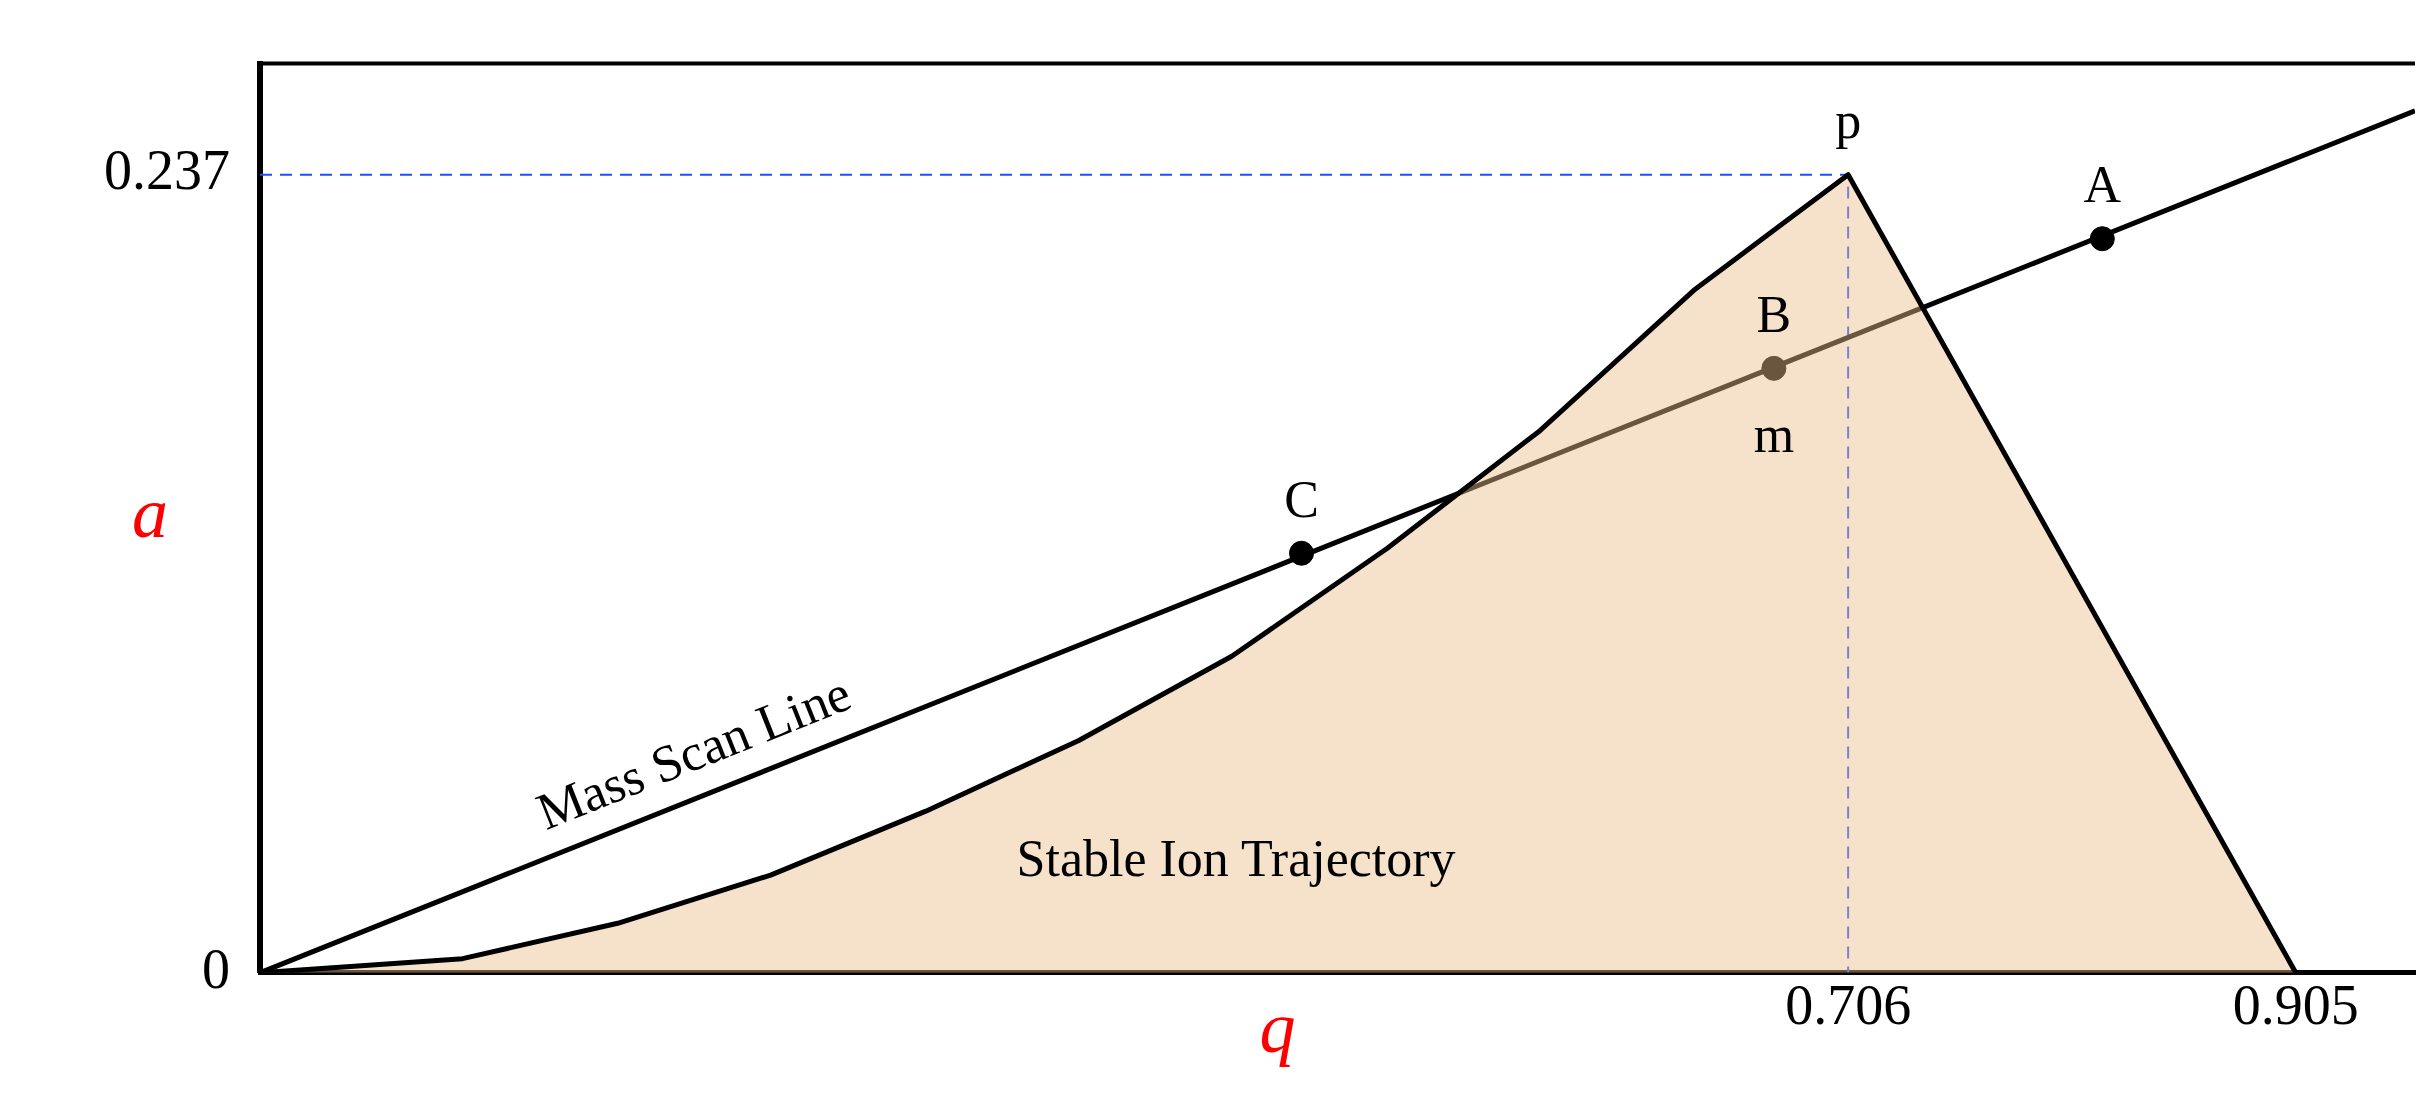 This screenshot has height=1106, width=2428. What do you see at coordinates (1848, 121) in the screenshot?
I see `annotation: p` at bounding box center [1848, 121].